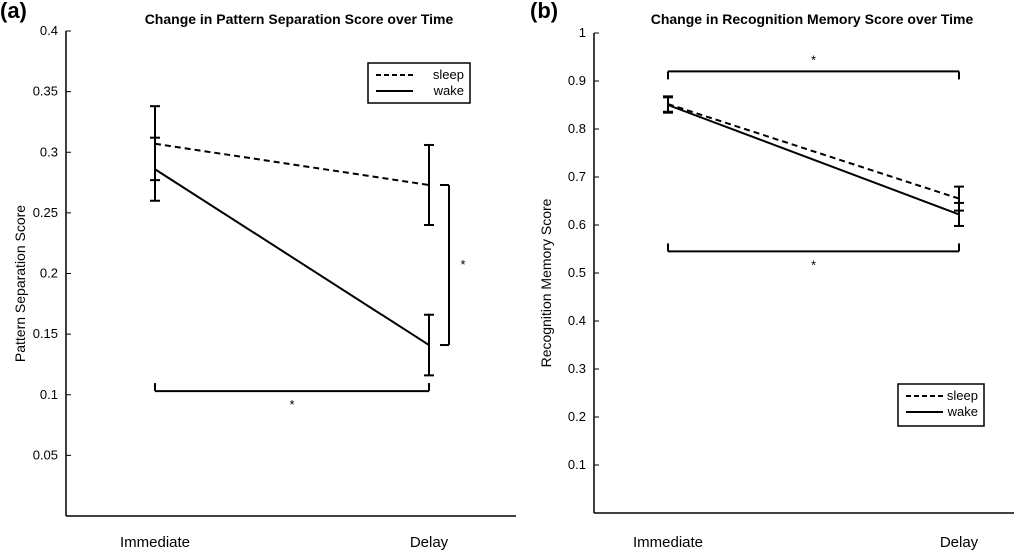 This screenshot has width=1014, height=550. I want to click on y-axis-label: Recognition Memory Score, so click(546, 282).